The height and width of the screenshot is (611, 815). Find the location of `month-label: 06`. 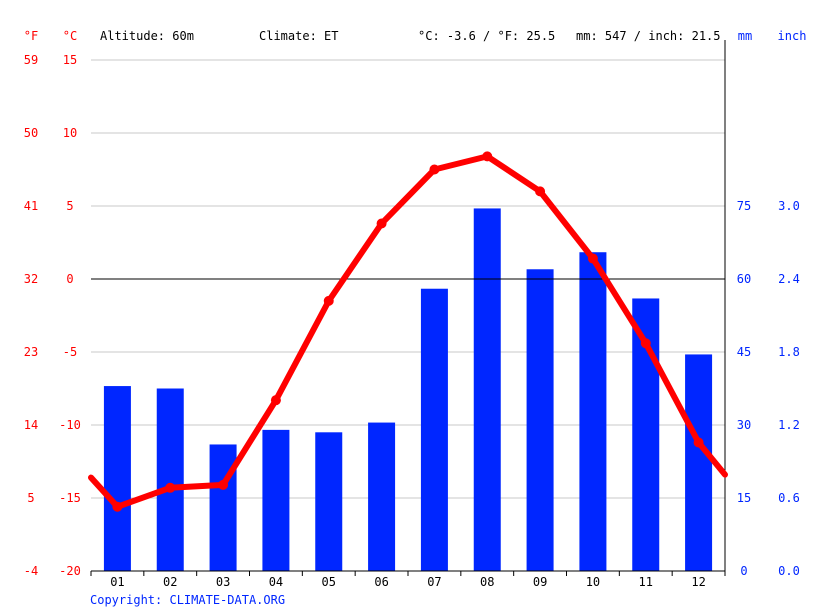

month-label: 06 is located at coordinates (381, 582).